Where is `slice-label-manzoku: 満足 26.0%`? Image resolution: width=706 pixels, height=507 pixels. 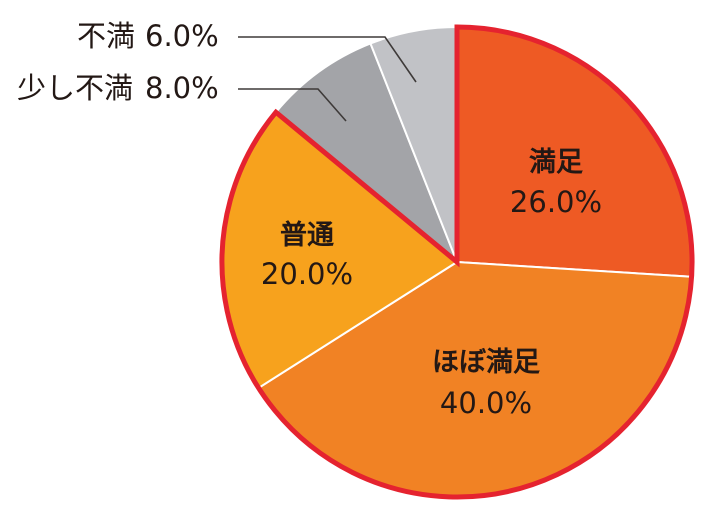
slice-label-manzoku: 満足 26.0% is located at coordinates (556, 183).